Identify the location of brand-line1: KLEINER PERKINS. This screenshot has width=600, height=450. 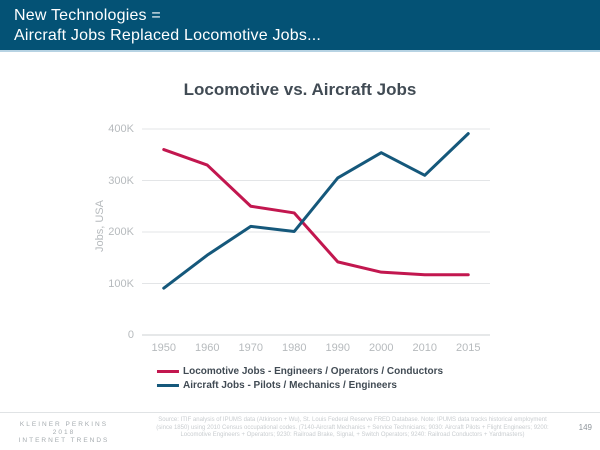
(64, 424).